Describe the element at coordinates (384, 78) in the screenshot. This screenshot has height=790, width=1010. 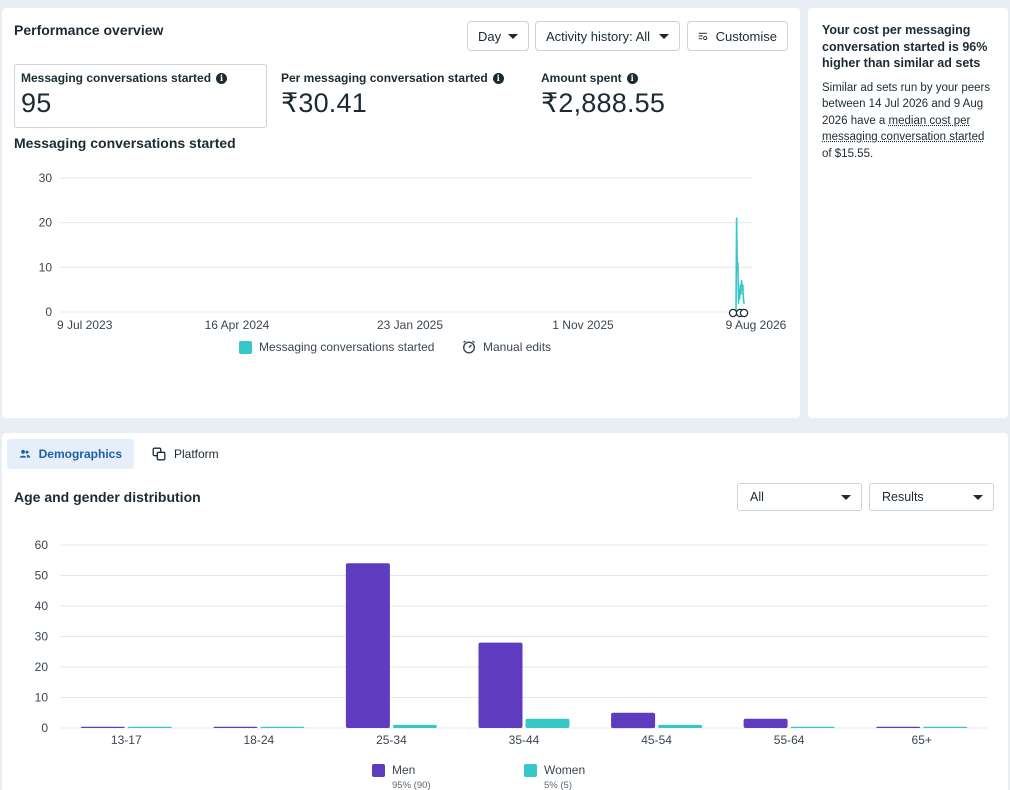
I see `metric-cost-label: Per messaging conversation started` at that location.